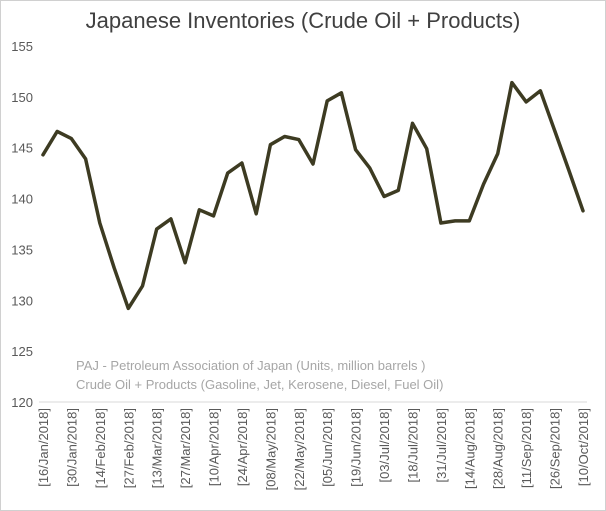 Image resolution: width=606 pixels, height=511 pixels. Describe the element at coordinates (22, 97) in the screenshot. I see `y-tick-label: 150` at that location.